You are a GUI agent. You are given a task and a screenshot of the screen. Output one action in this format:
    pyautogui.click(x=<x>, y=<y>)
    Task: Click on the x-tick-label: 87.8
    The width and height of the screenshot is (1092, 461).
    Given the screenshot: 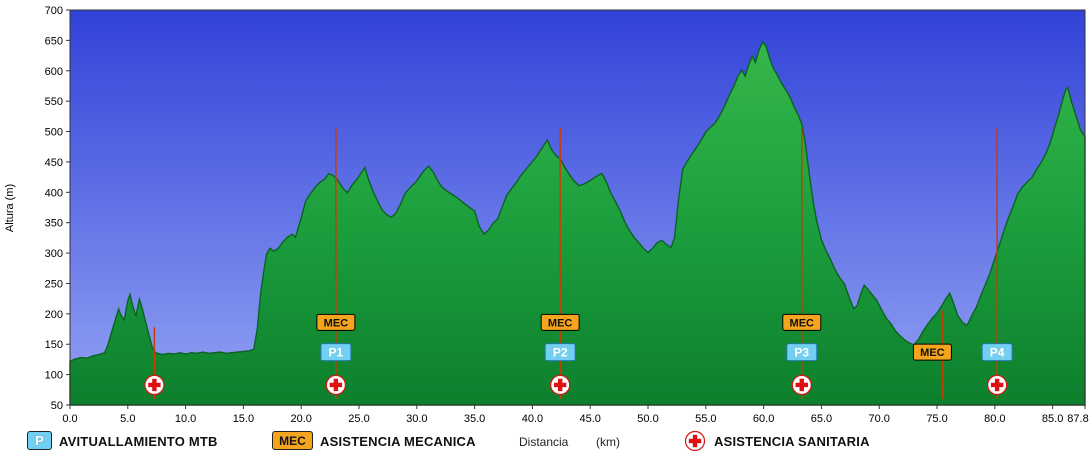 What is the action you would take?
    pyautogui.click(x=1077, y=419)
    